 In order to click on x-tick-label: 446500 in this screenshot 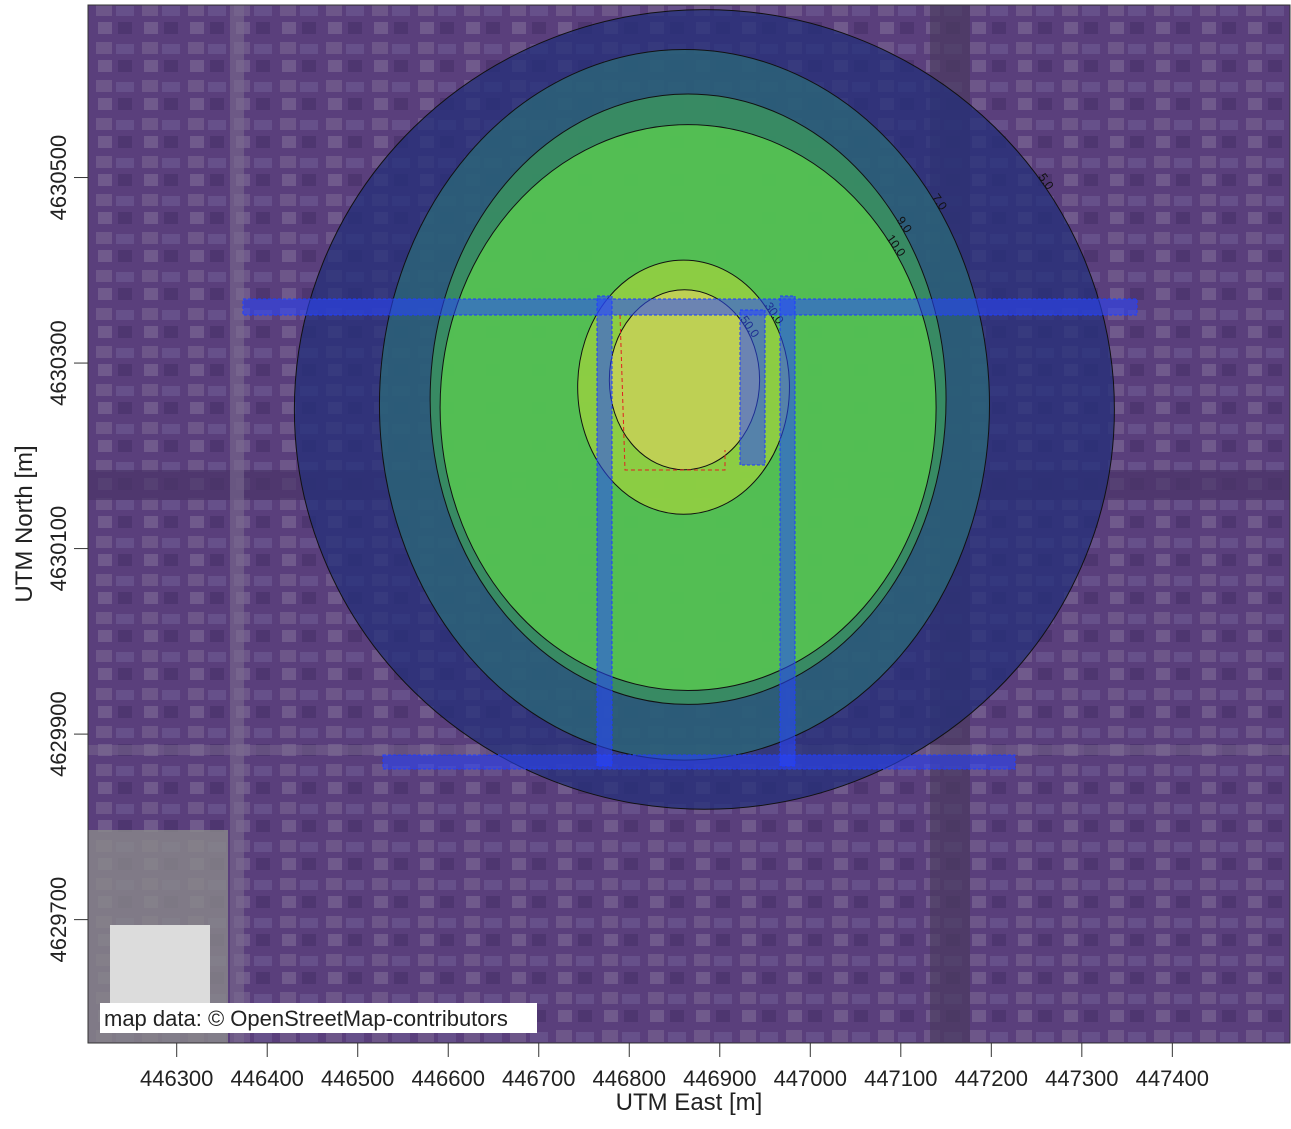, I will do `click(357, 1078)`.